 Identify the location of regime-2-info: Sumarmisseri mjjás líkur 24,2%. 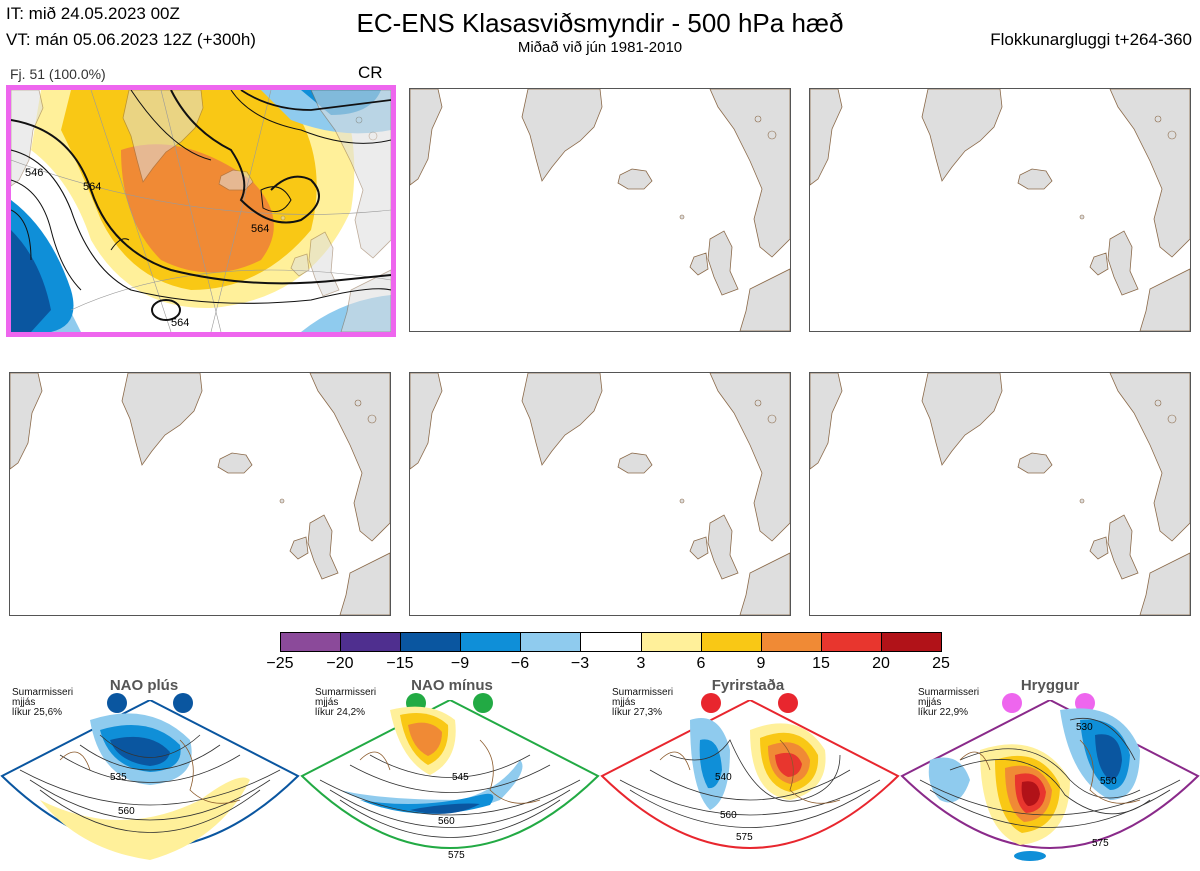
(346, 702).